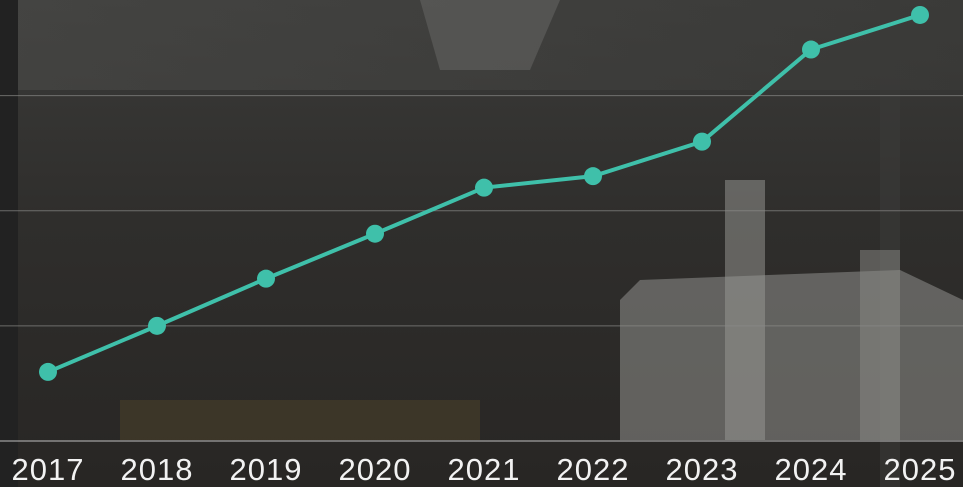 Image resolution: width=963 pixels, height=487 pixels. I want to click on x-tick-label: 2021, so click(484, 469).